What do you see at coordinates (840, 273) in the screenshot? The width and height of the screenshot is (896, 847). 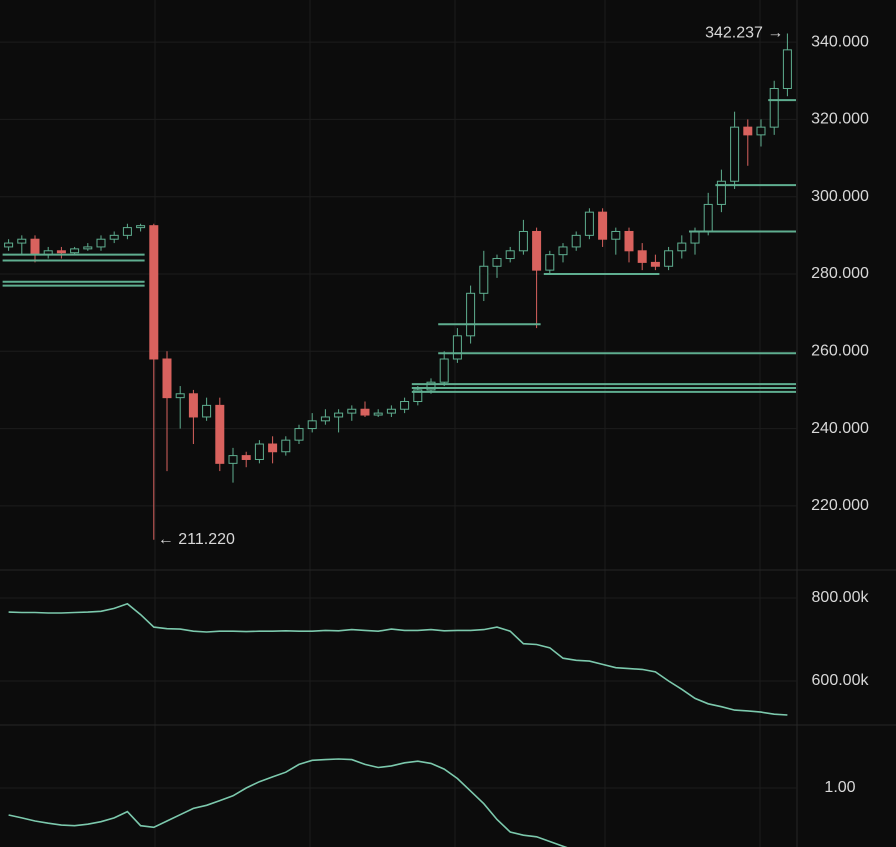 I see `y-tick-label: 280.000` at bounding box center [840, 273].